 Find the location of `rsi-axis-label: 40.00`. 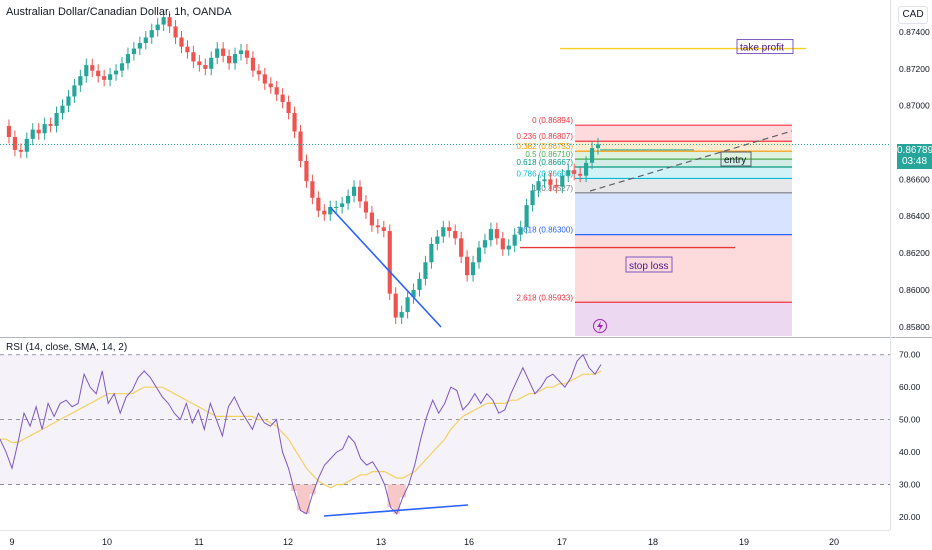

rsi-axis-label: 40.00 is located at coordinates (910, 452).